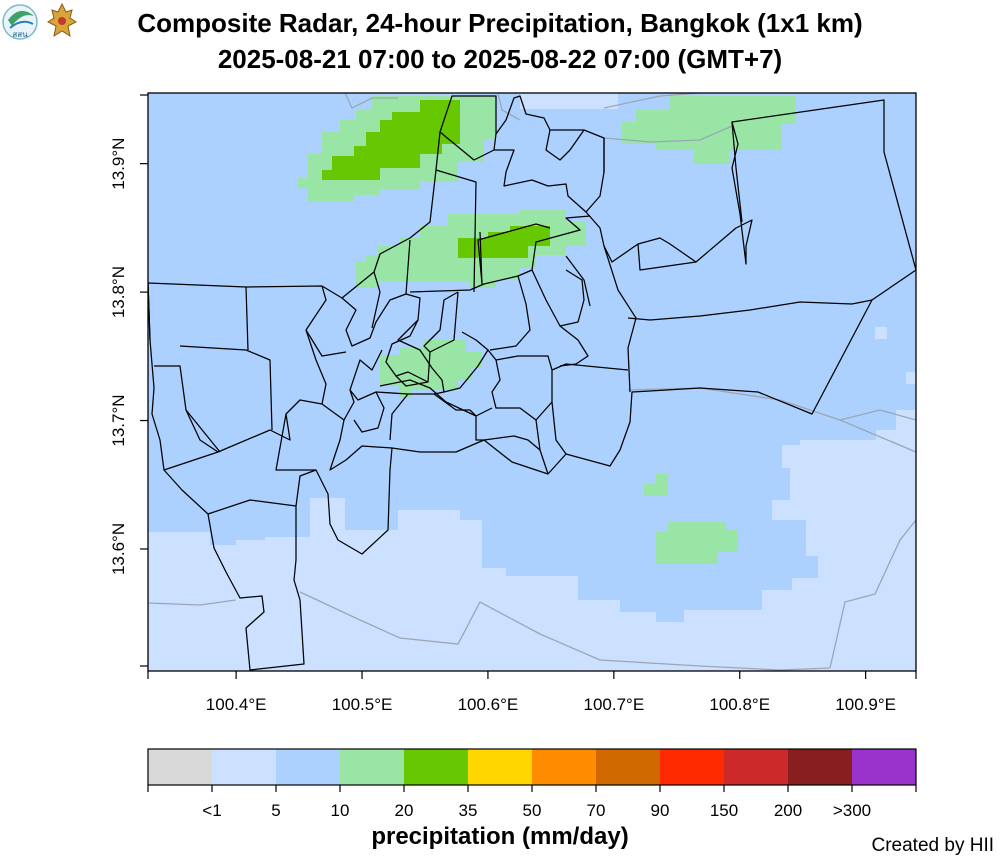 This screenshot has height=860, width=1000. Describe the element at coordinates (788, 810) in the screenshot. I see `legend-tick-label: 200` at that location.